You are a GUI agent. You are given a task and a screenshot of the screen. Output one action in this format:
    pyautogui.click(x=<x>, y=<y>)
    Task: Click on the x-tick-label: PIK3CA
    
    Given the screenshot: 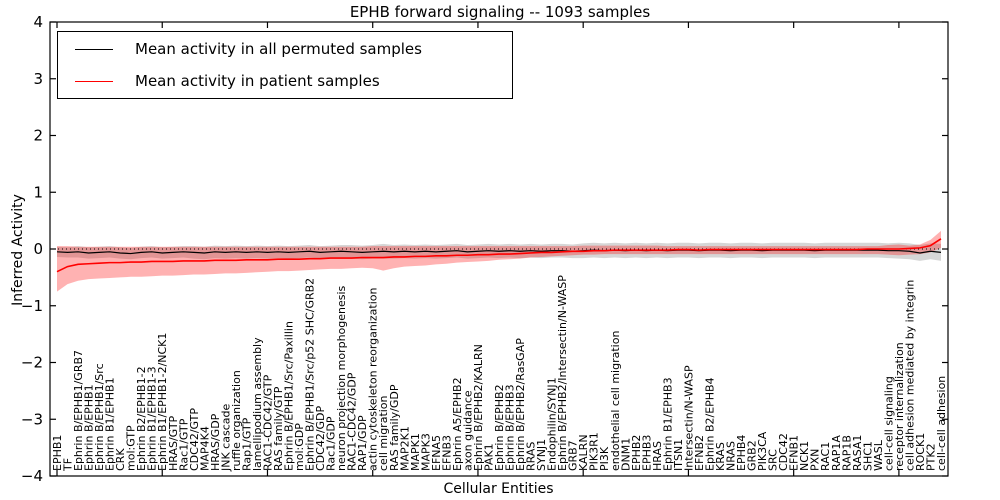 What is the action you would take?
    pyautogui.click(x=762, y=451)
    